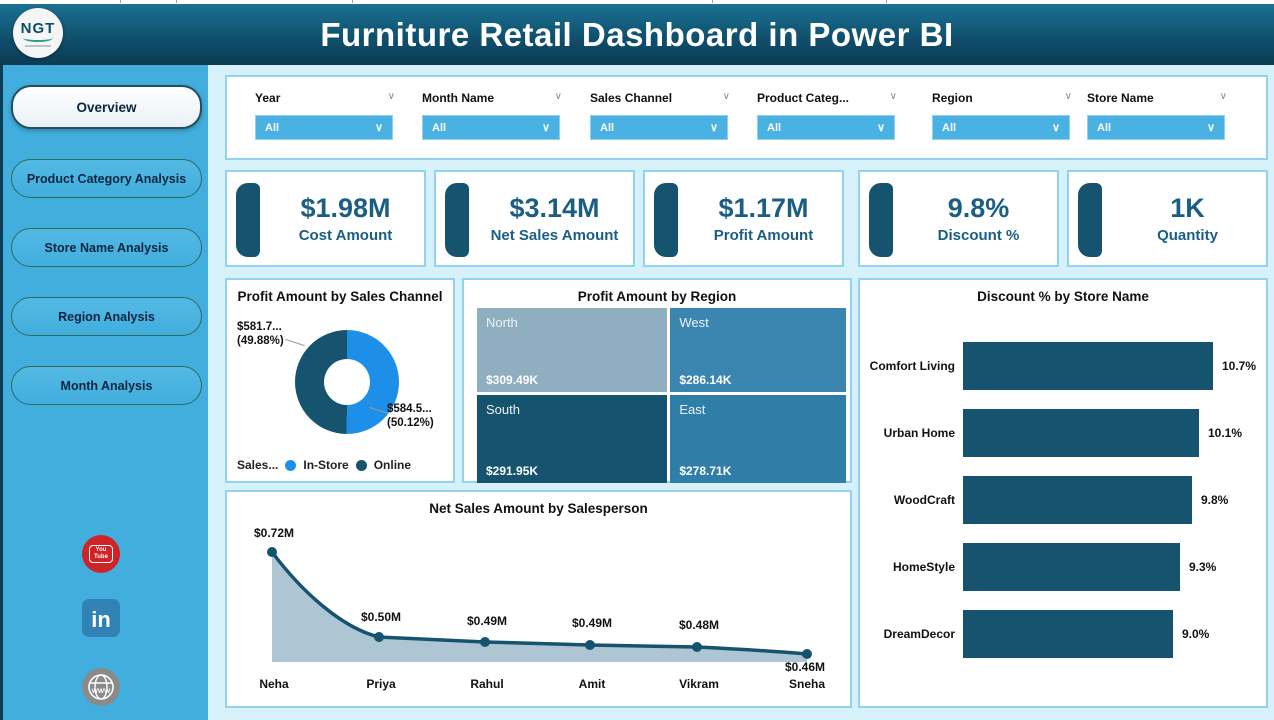  I want to click on logo-swoosh-icon, so click(38, 38).